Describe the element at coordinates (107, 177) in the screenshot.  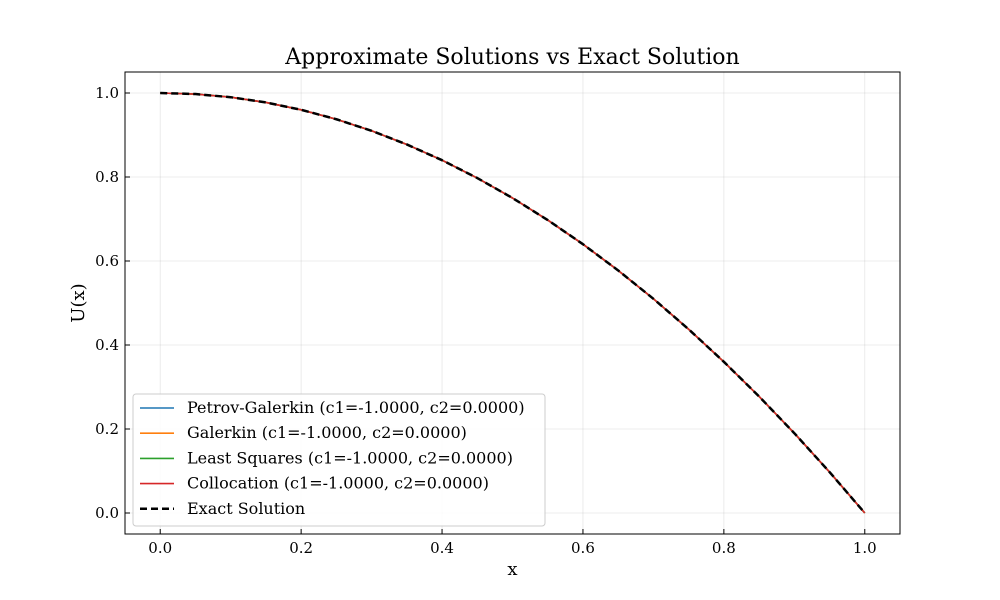
I see `y-tick-label: 0.8` at that location.